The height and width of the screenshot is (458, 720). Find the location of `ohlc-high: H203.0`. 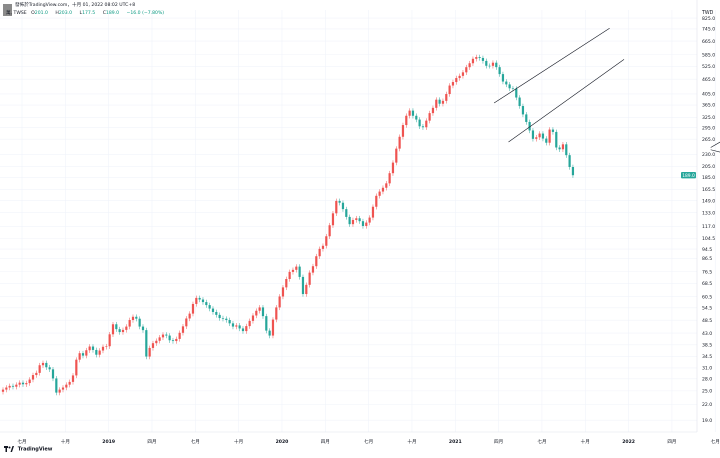

ohlc-high: H203.0 is located at coordinates (64, 13).